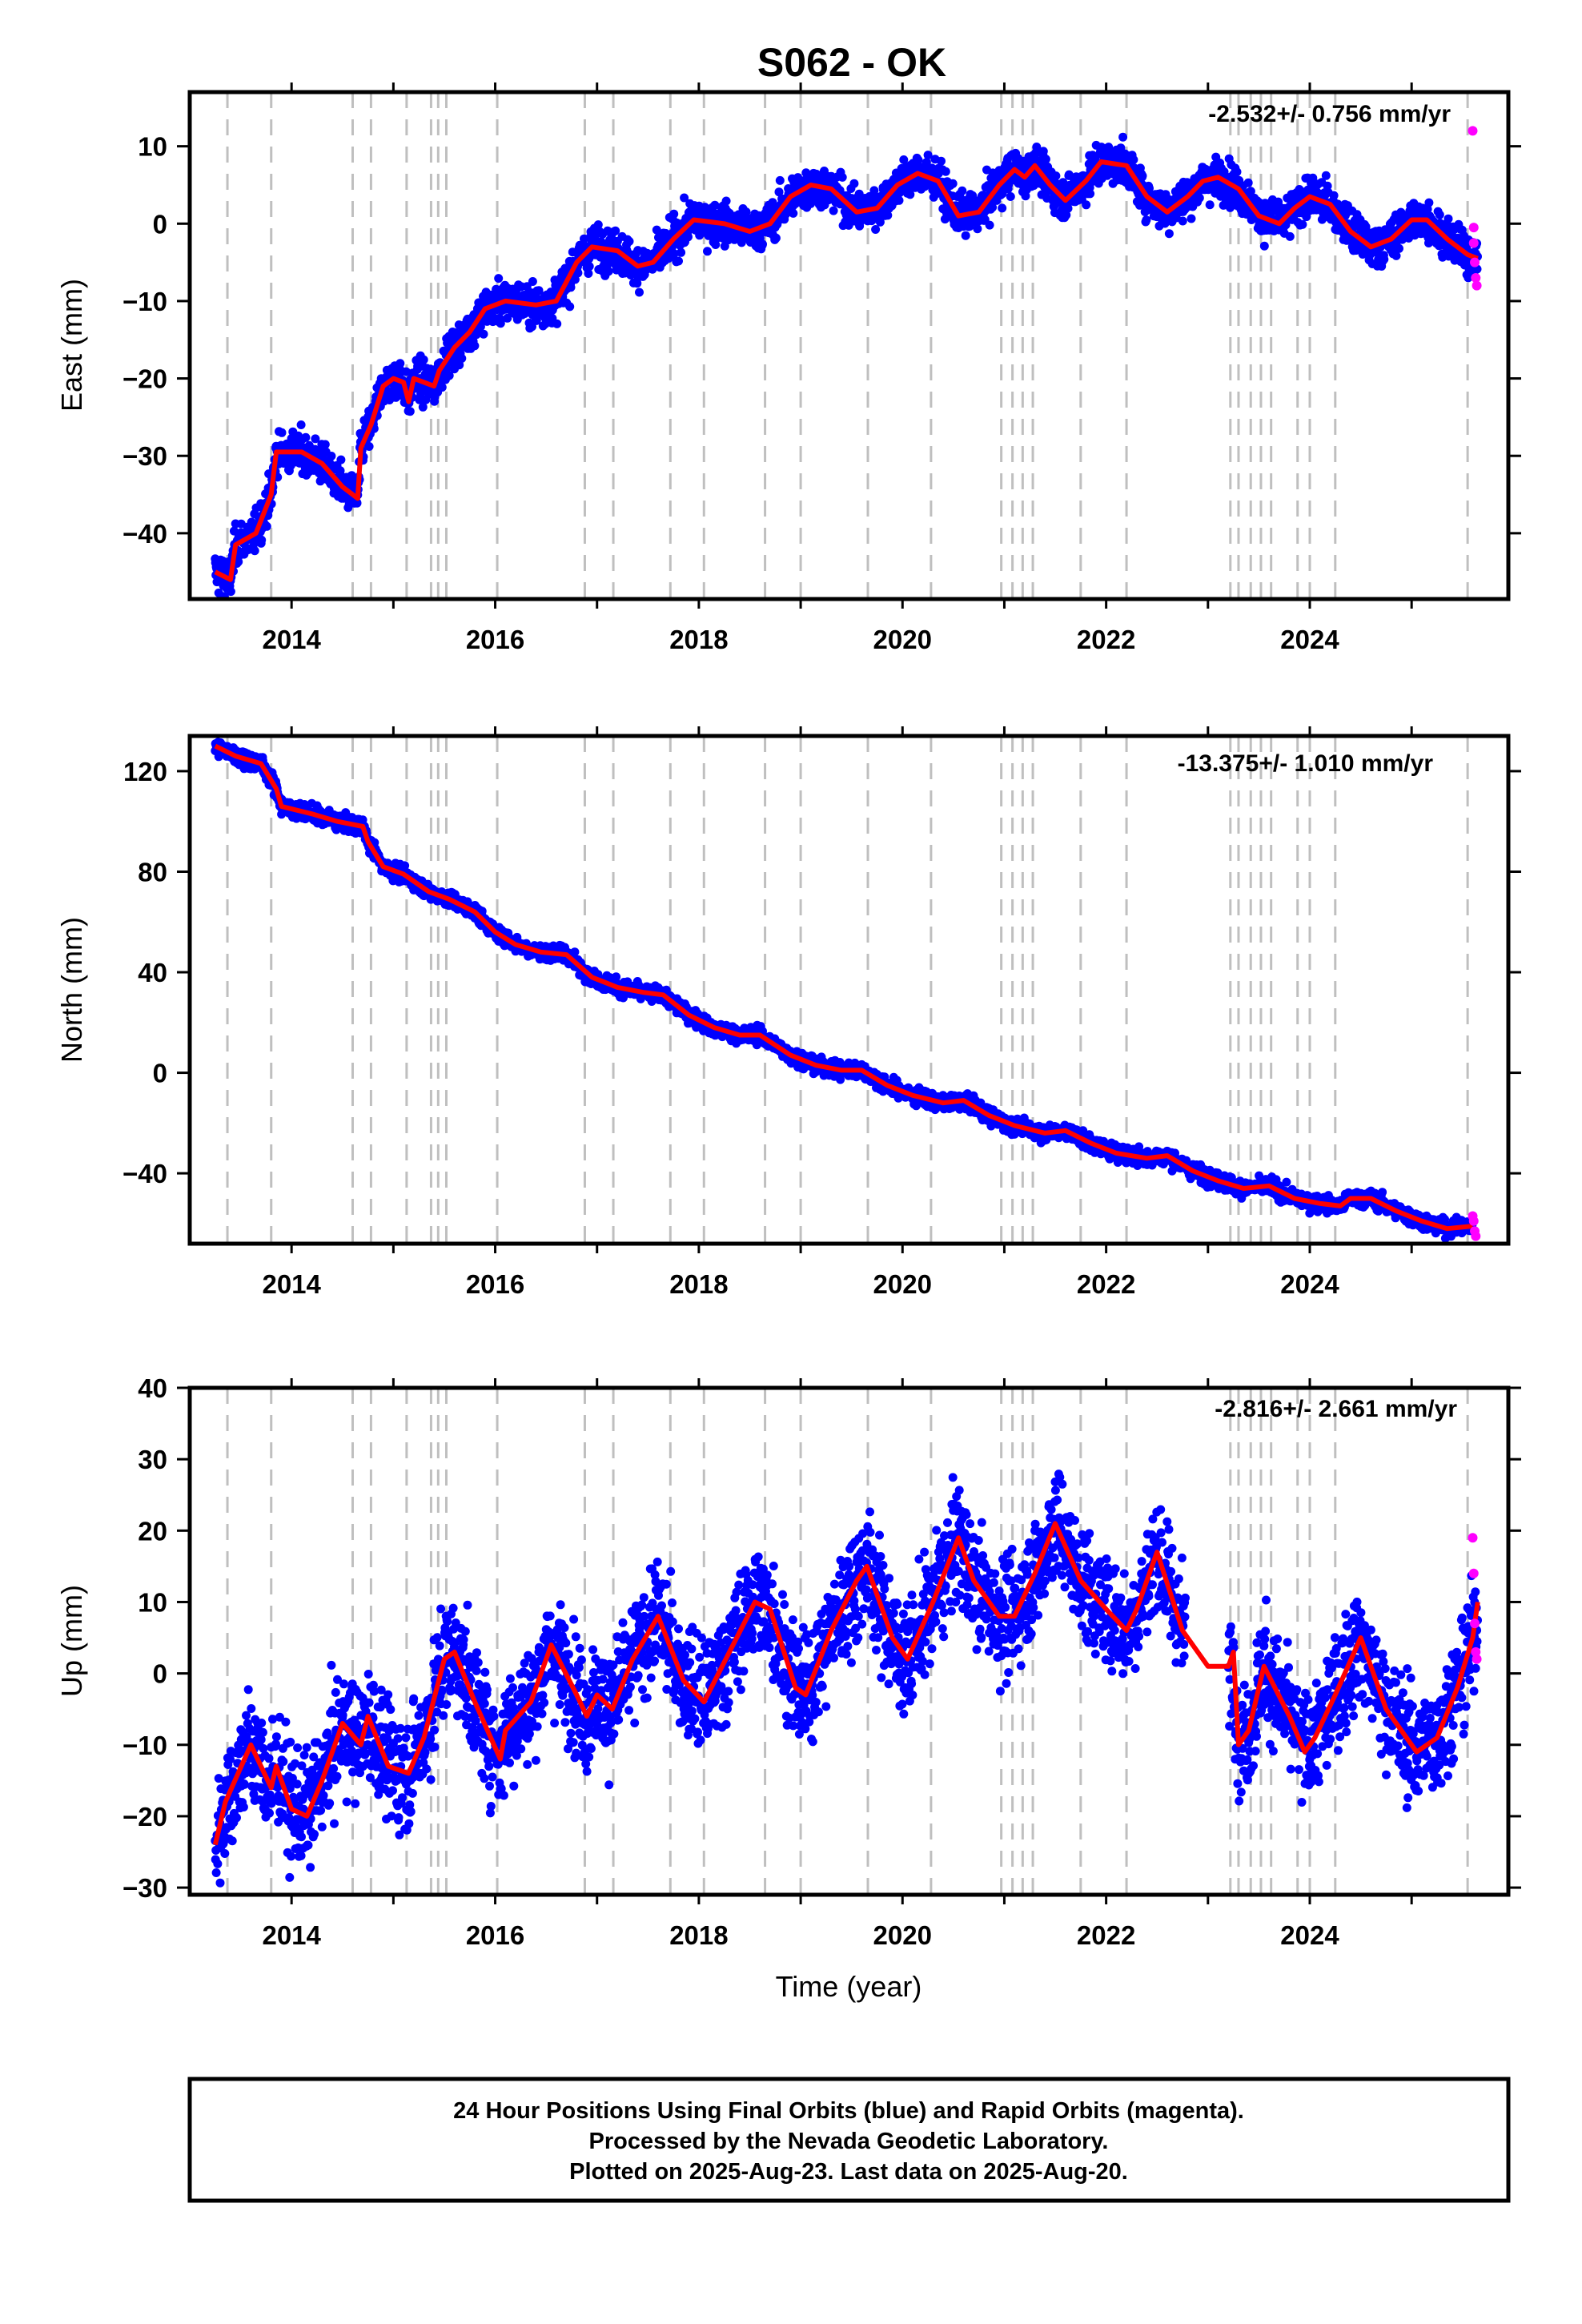 This screenshot has width=1582, height=2324. I want to click on east-x-tick-label: 2018, so click(698, 639).